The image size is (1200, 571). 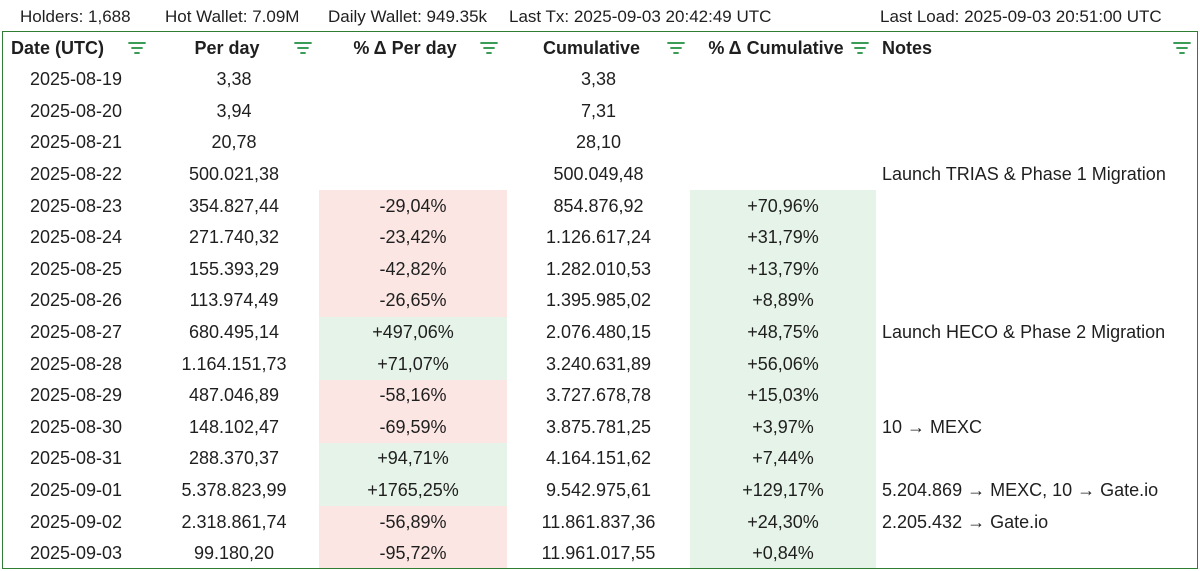 I want to click on cumulative-cell: 3.727.678,78, so click(x=598, y=395).